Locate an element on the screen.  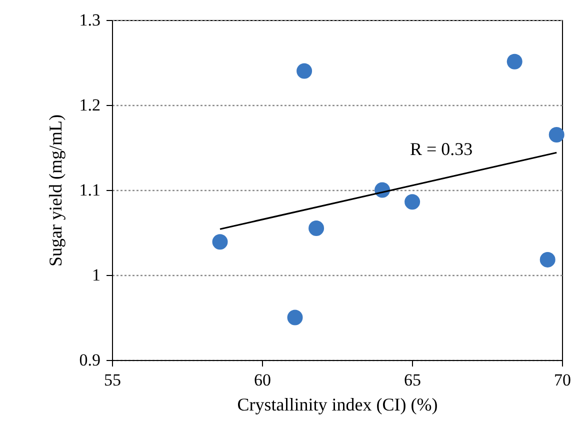
x-tick-label: 60 is located at coordinates (262, 380).